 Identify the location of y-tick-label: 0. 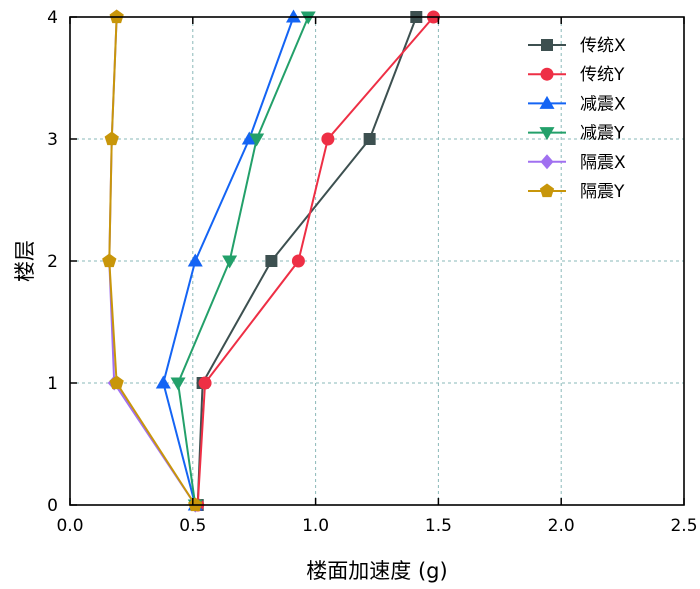
(52, 506).